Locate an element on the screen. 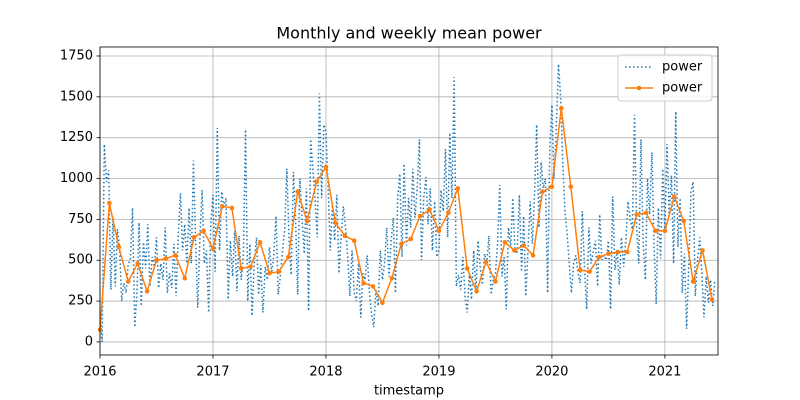 The width and height of the screenshot is (800, 400). x-axis-label: timestamp is located at coordinates (409, 391).